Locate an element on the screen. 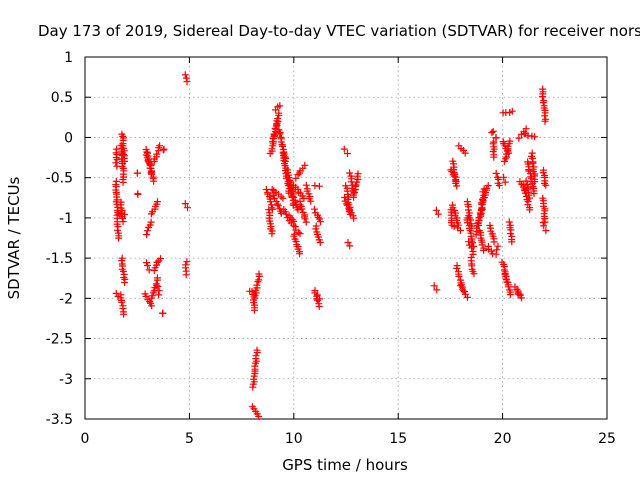  x-tick-label: 10 is located at coordinates (294, 439).